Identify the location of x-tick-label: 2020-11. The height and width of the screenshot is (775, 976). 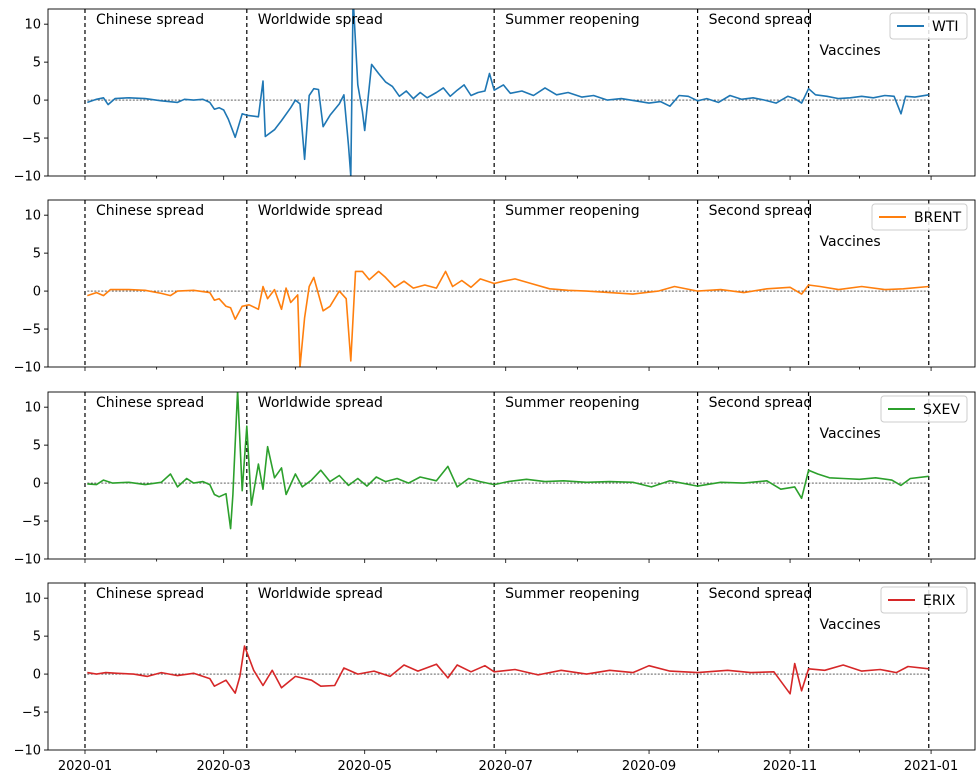
(790, 766).